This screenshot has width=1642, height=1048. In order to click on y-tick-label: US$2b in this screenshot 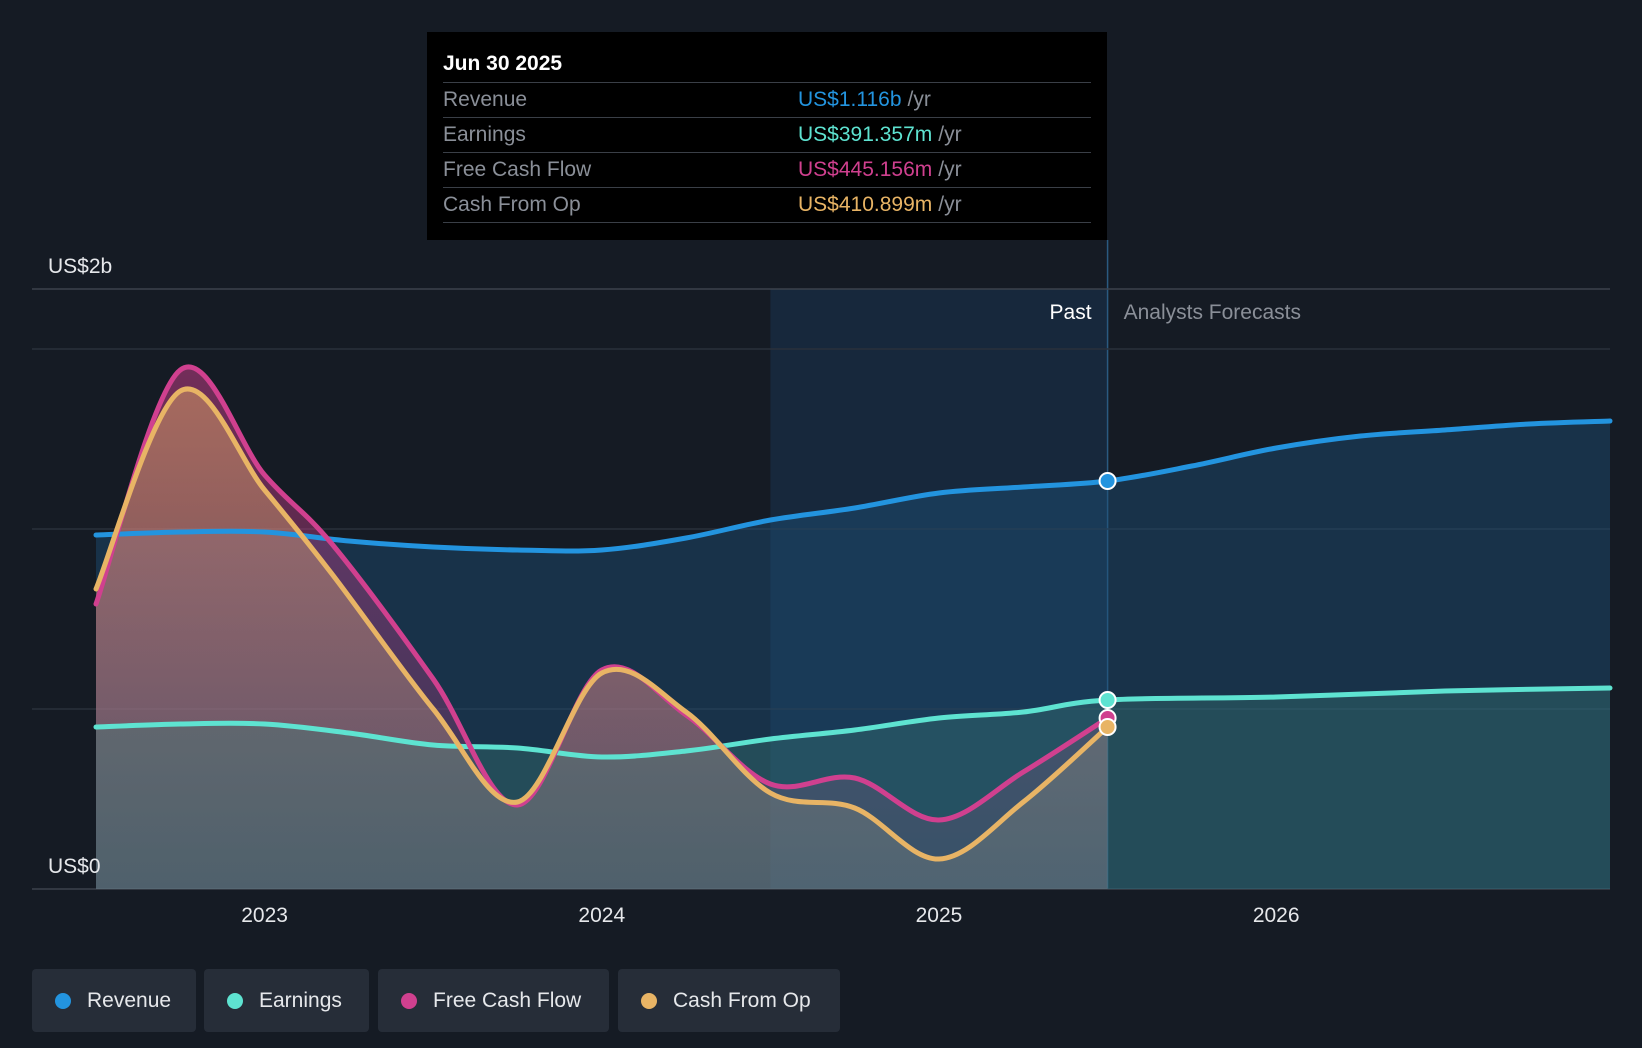, I will do `click(80, 266)`.